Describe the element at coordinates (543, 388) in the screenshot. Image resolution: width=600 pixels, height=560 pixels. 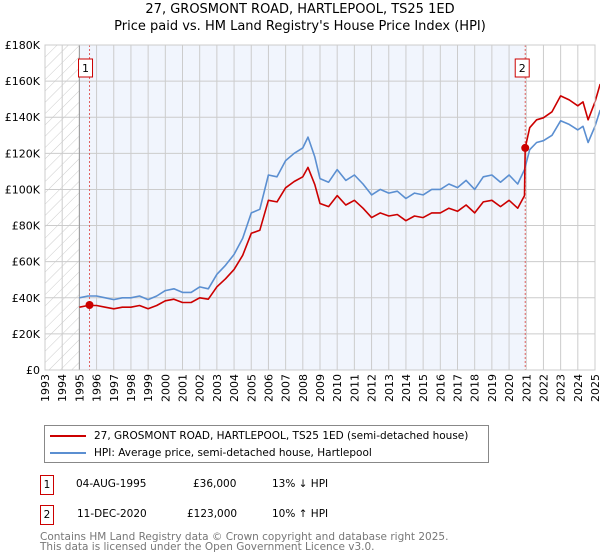
I see `x-tick-label: 2022` at that location.